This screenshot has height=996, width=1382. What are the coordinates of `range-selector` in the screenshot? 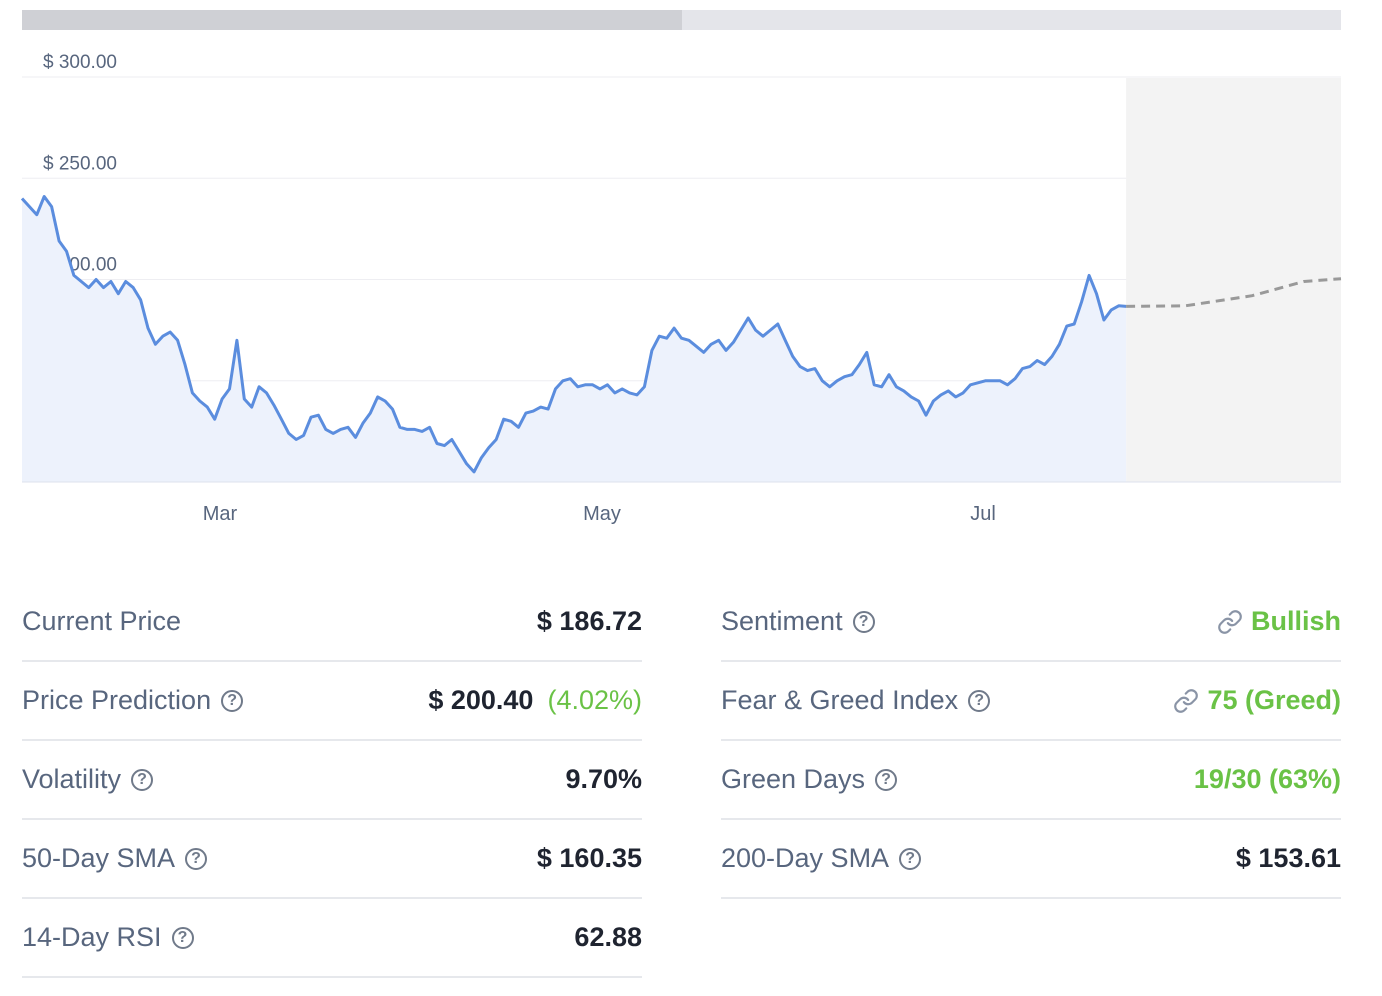 It's located at (681, 20).